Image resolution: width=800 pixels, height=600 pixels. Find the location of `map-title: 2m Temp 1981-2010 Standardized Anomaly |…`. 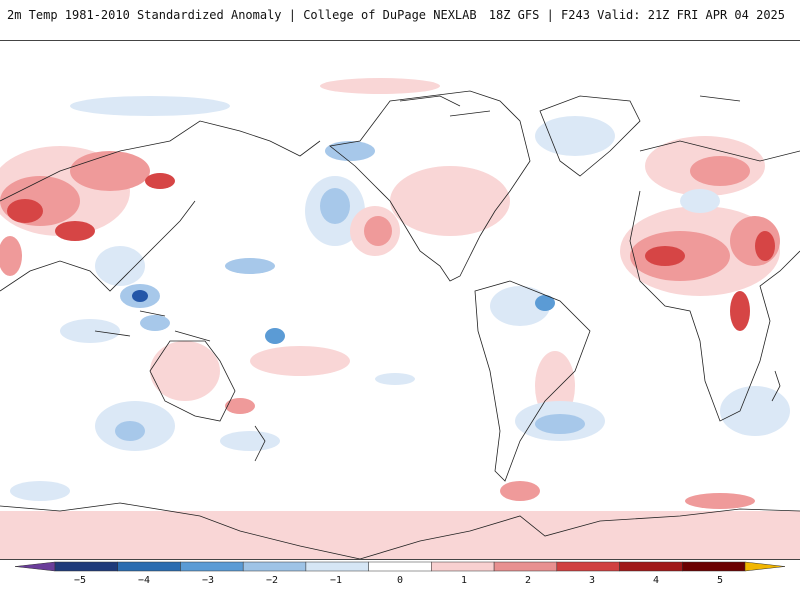

map-title: 2m Temp 1981-2010 Standardized Anomaly |… is located at coordinates (242, 15).